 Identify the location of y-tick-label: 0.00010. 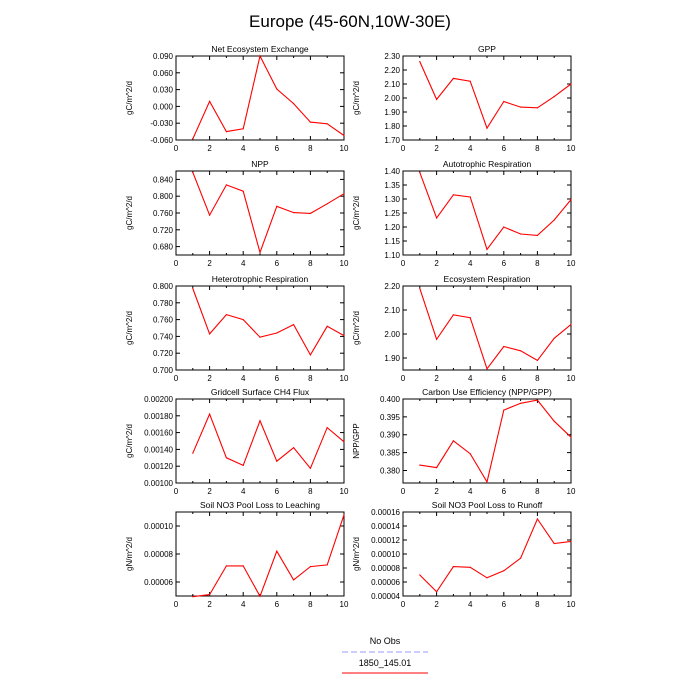
(158, 526).